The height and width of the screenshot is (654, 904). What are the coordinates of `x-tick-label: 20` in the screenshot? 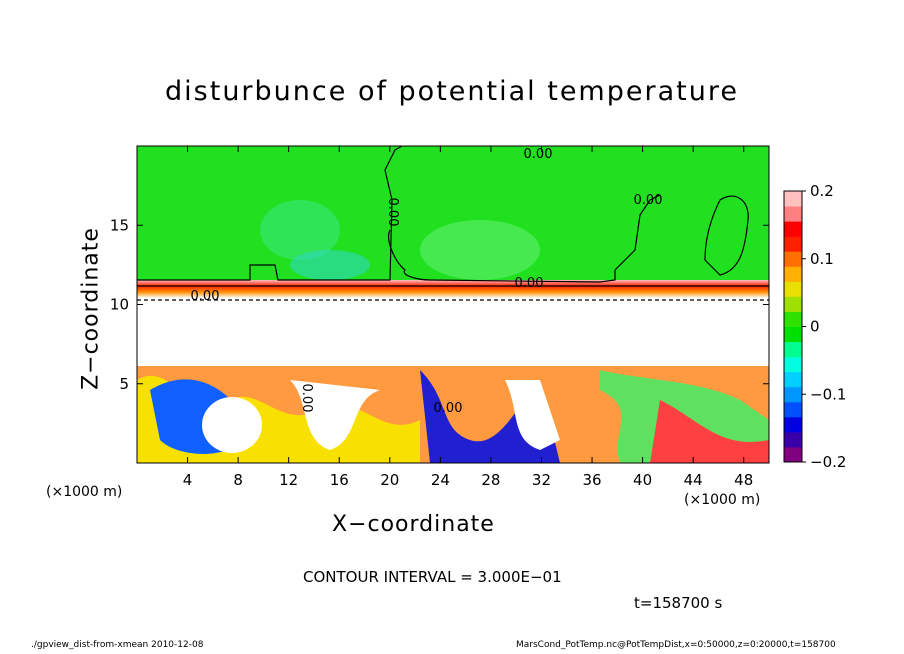 It's located at (389, 480).